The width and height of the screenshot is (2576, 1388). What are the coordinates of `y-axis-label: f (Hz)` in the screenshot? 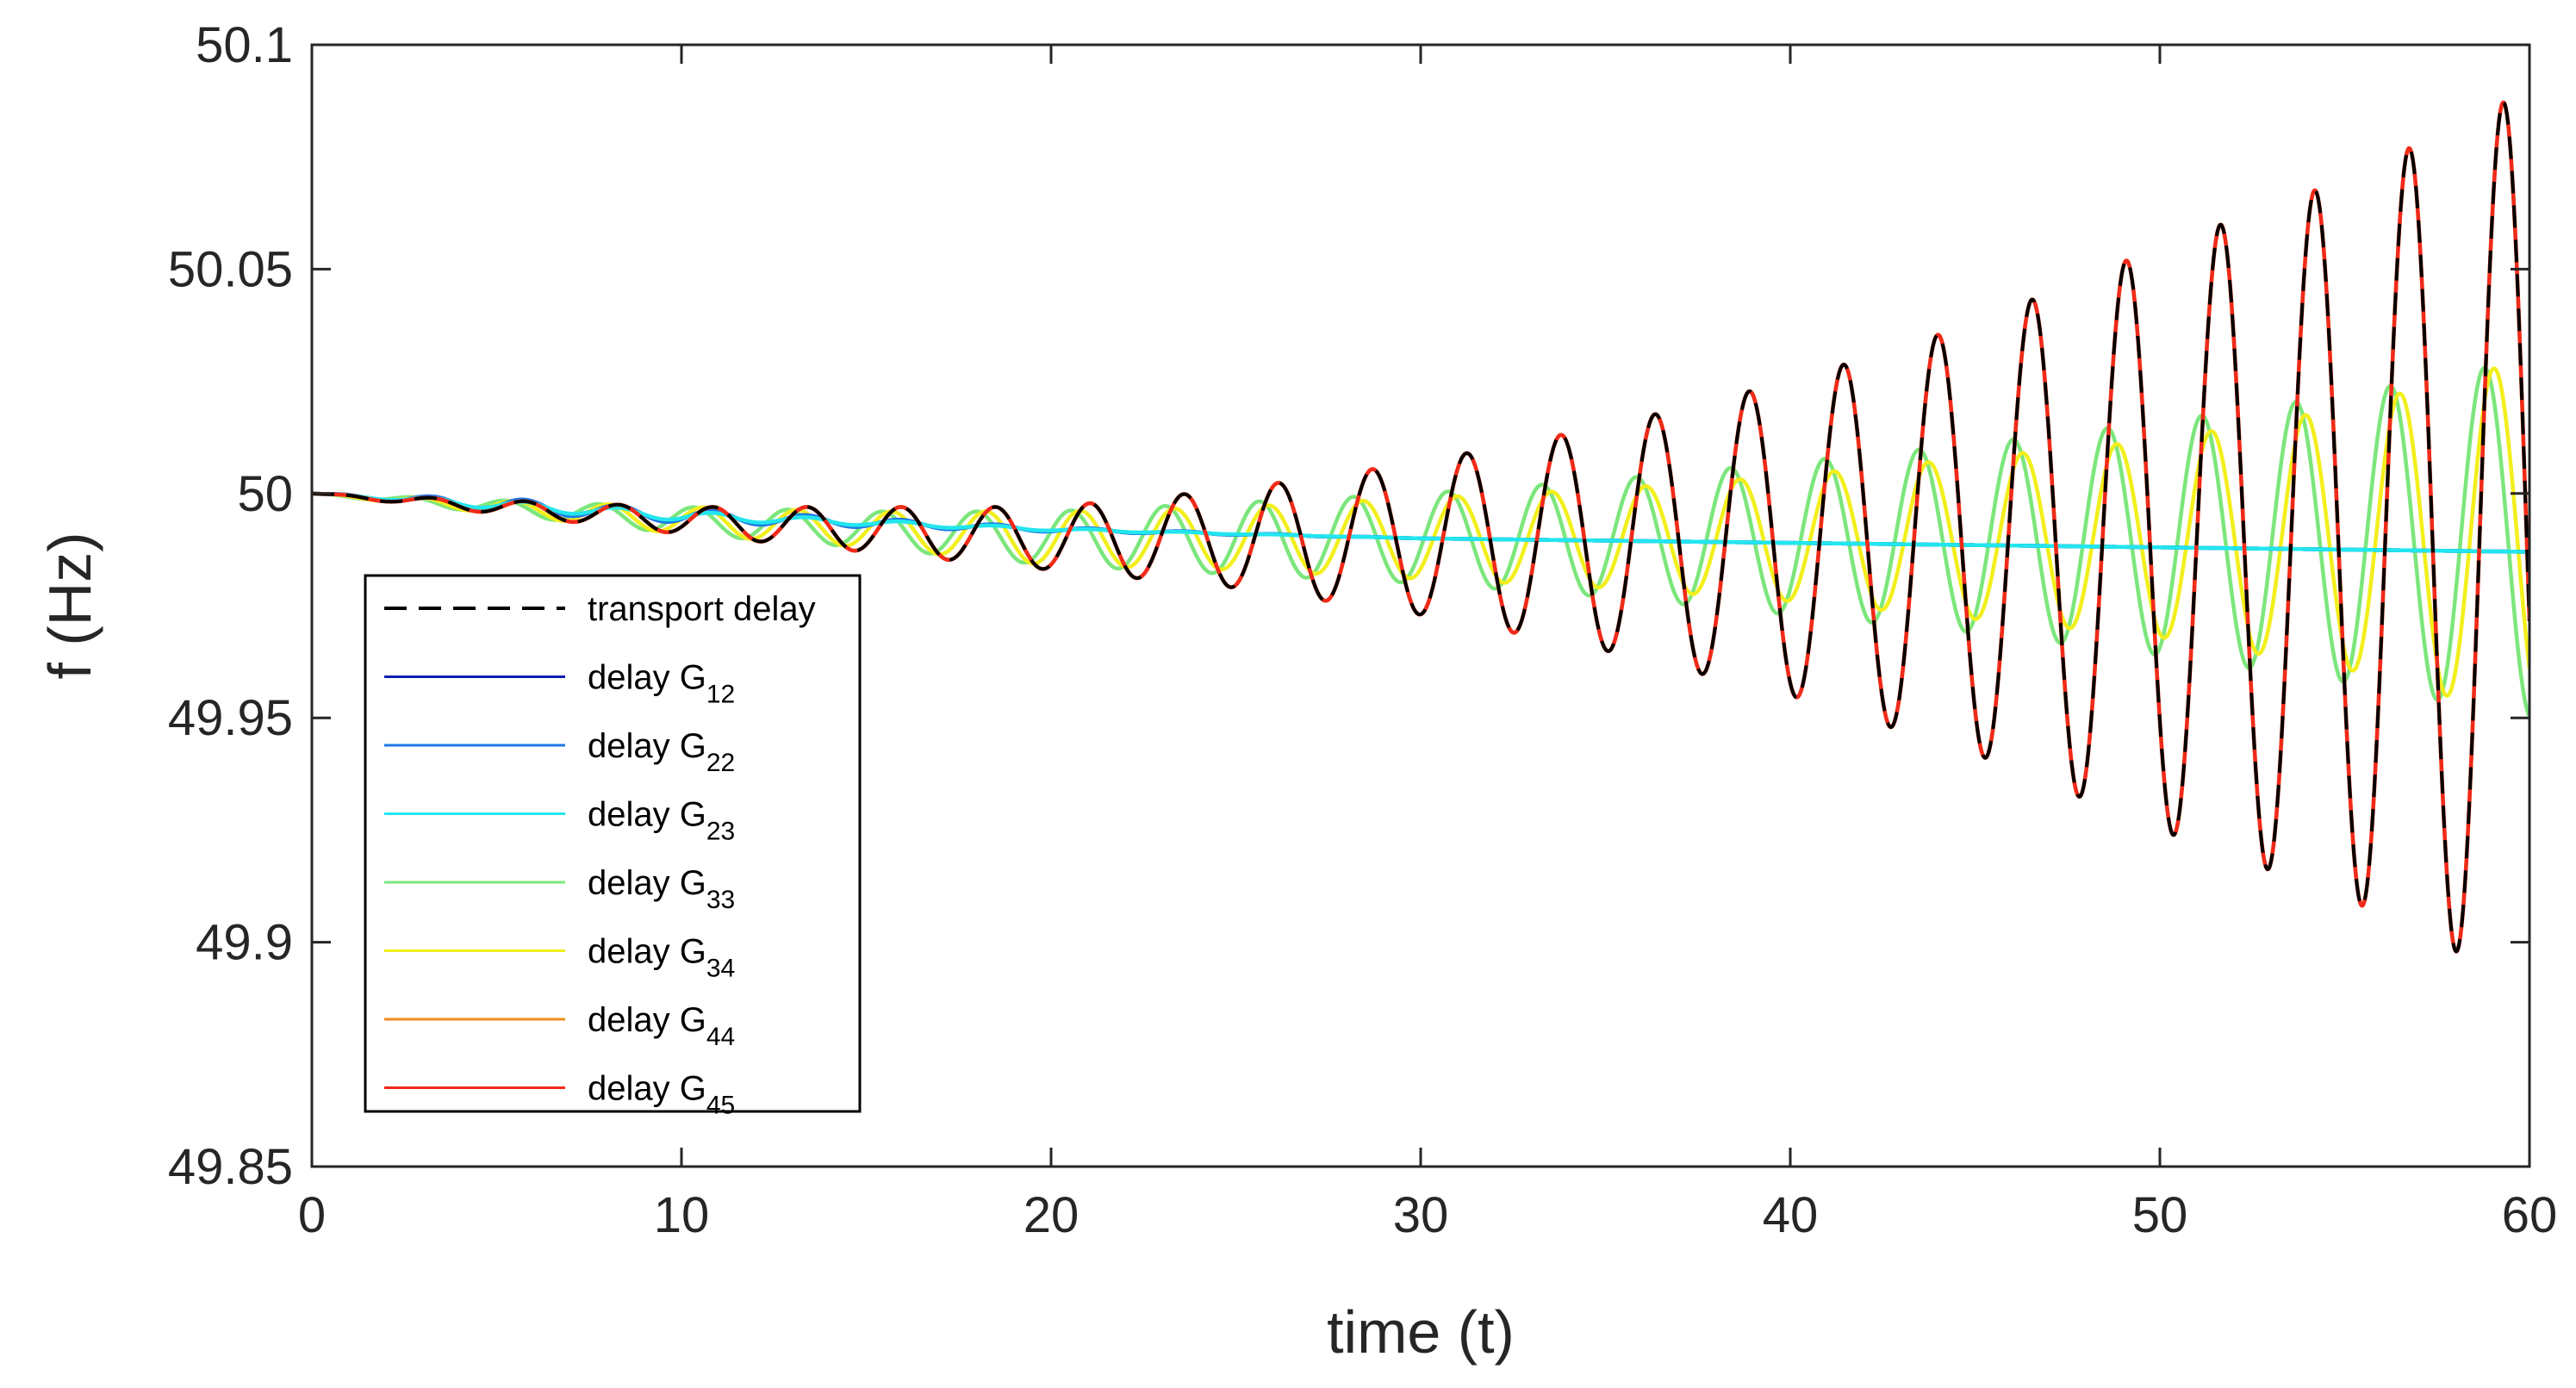 It's located at (70, 605).